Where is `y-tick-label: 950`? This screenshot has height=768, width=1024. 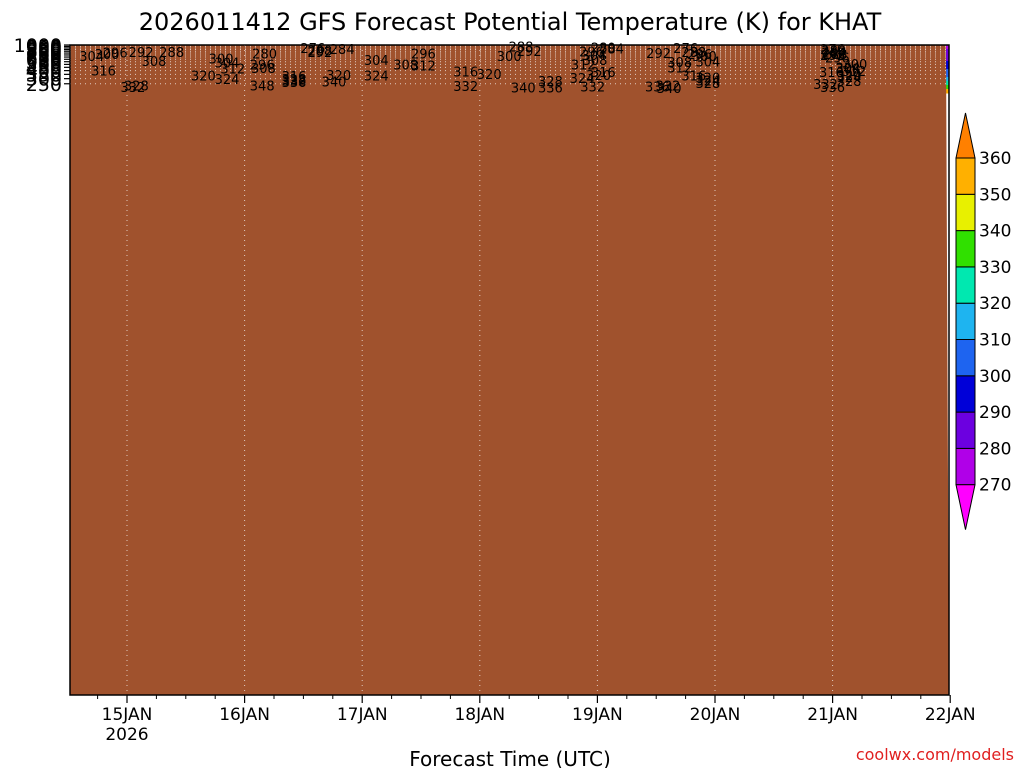 y-tick-label: 950 is located at coordinates (44, 47).